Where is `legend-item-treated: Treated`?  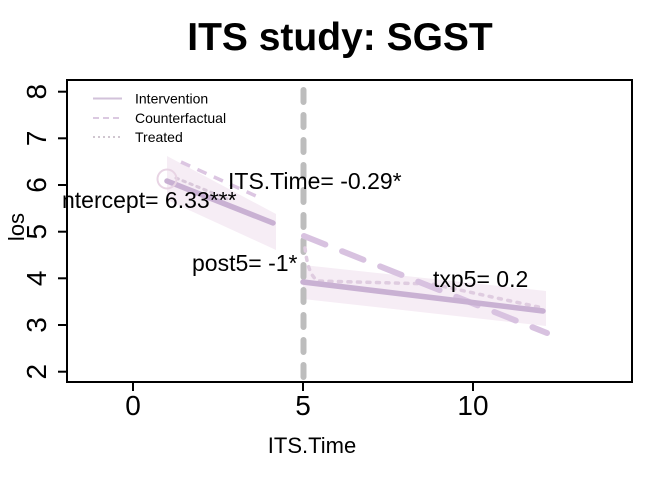
legend-item-treated: Treated is located at coordinates (138, 137).